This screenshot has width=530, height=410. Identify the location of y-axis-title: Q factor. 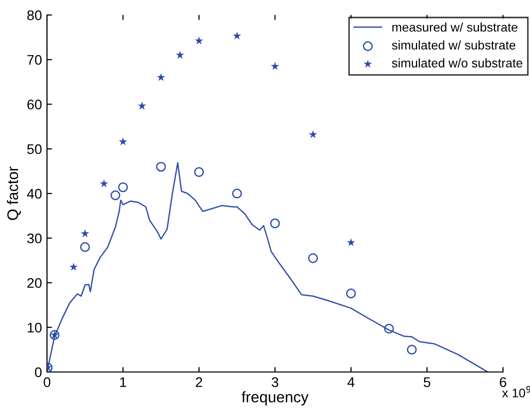
(13, 193).